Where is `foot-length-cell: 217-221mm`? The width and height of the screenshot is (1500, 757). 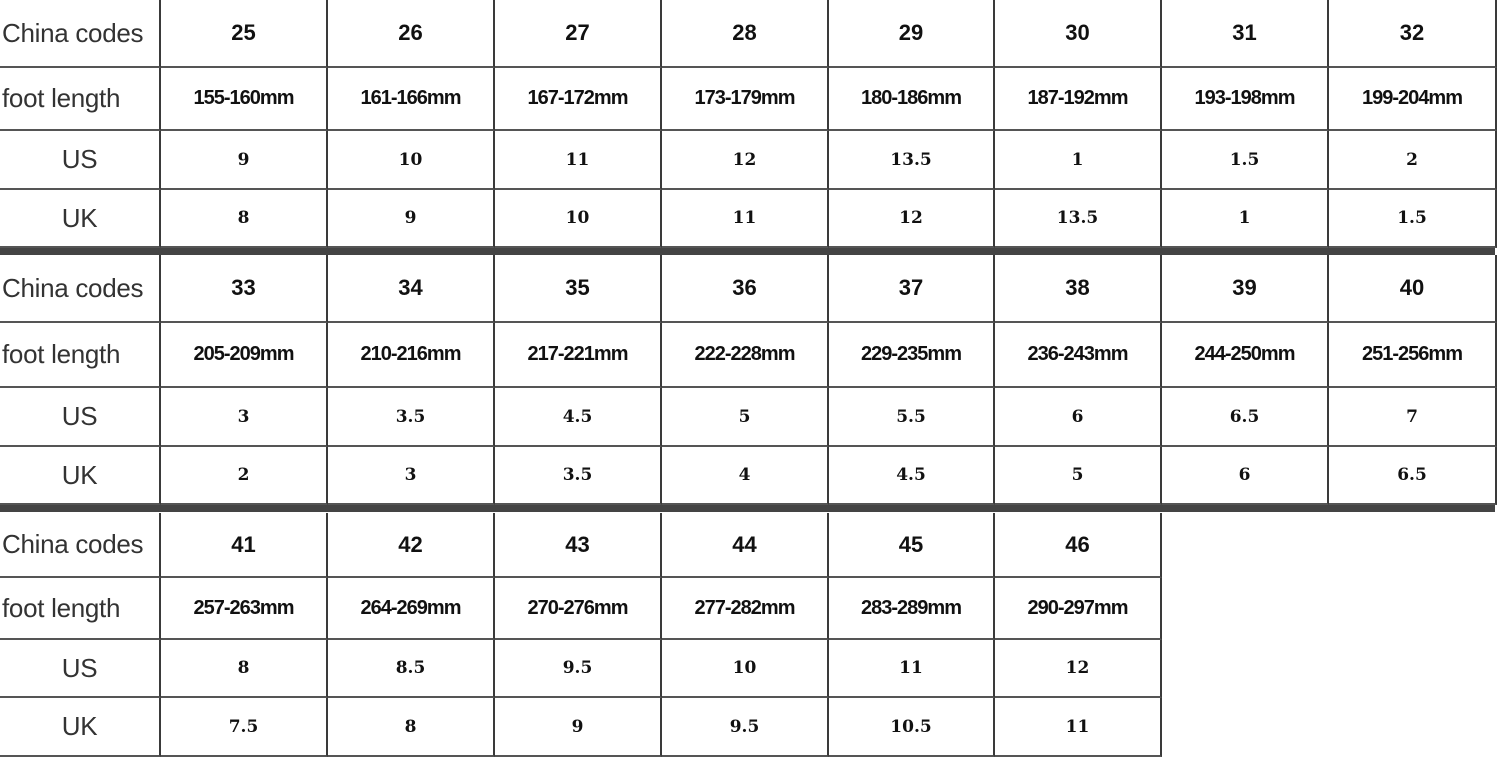
foot-length-cell: 217-221mm is located at coordinates (578, 355).